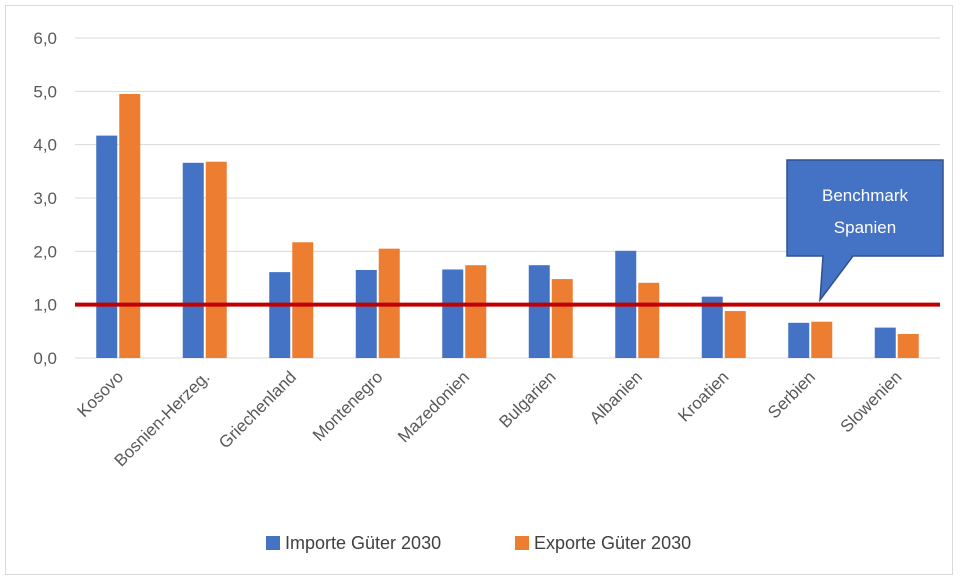 This screenshot has height=580, width=960. I want to click on category-label: Serbien, so click(791, 394).